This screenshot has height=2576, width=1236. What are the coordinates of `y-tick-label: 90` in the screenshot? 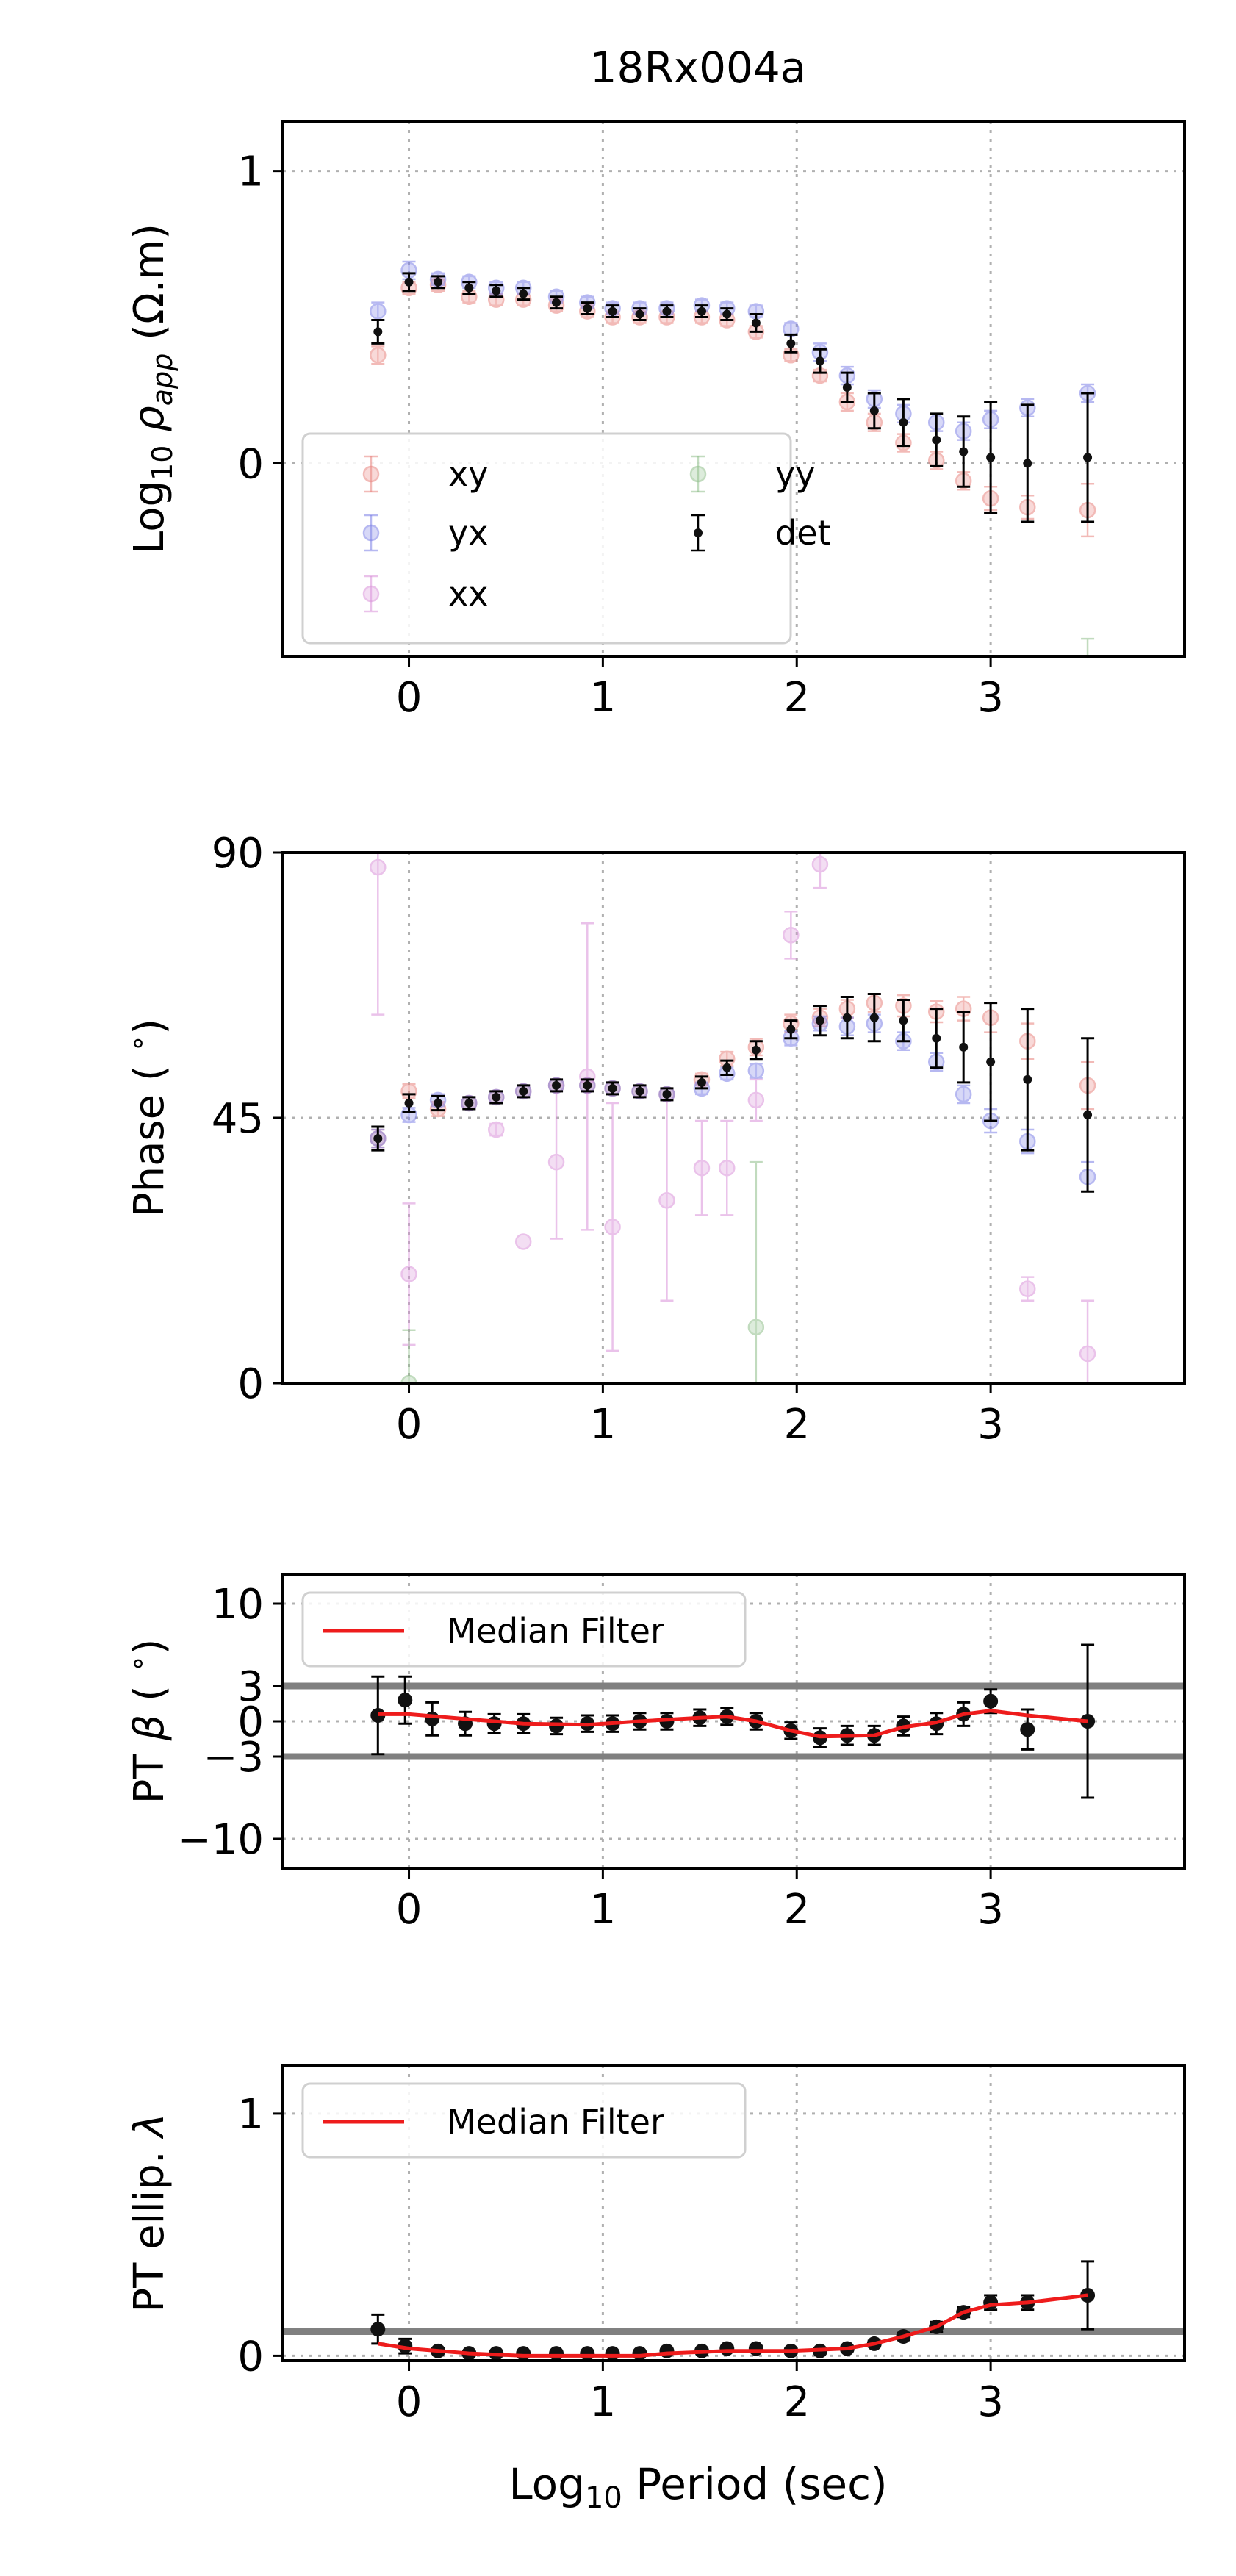 It's located at (238, 854).